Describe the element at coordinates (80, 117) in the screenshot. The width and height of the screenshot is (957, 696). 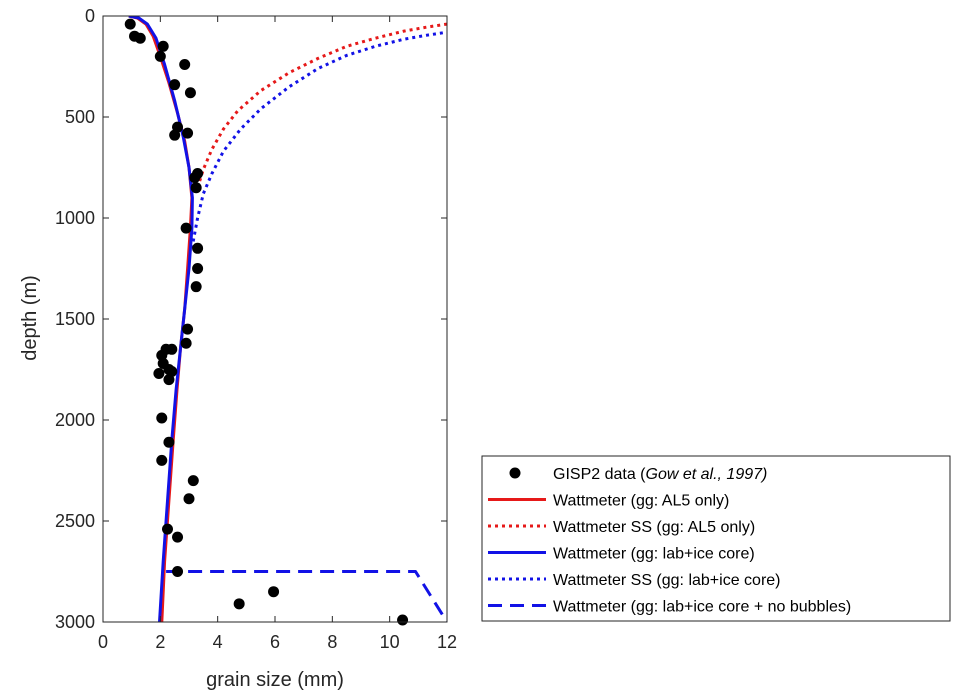
I see `y-tick-label: 500` at that location.